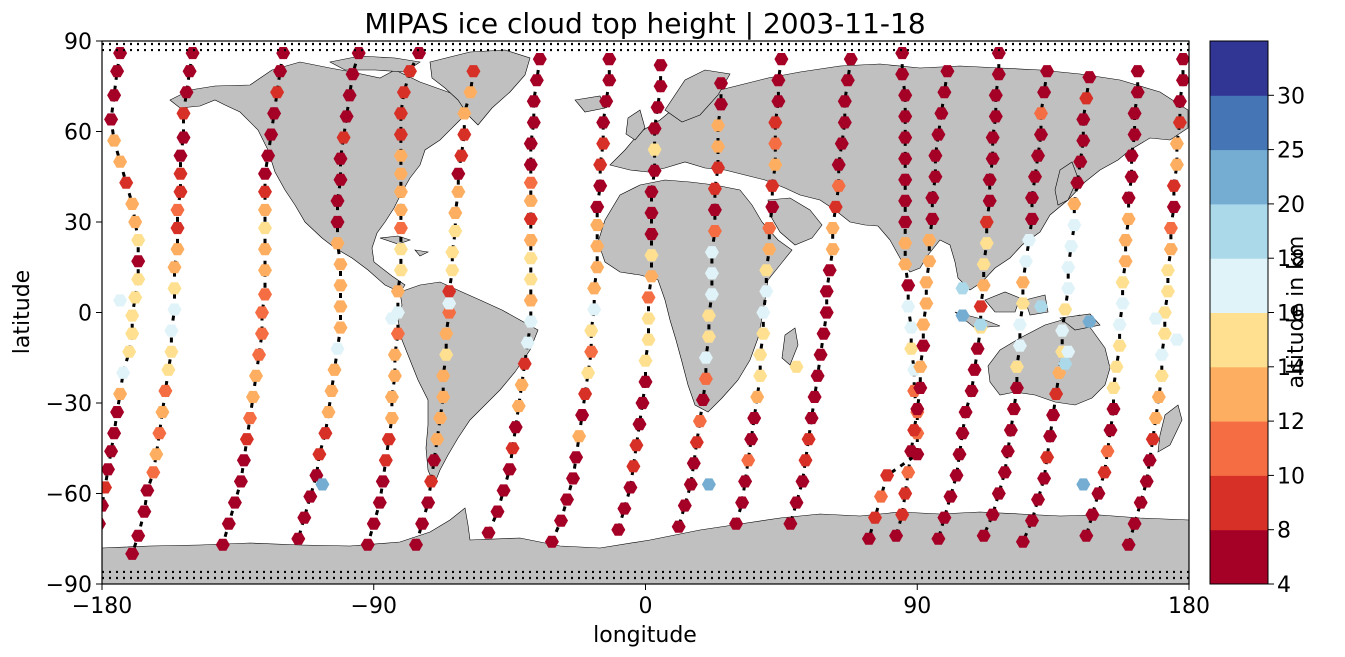 The width and height of the screenshot is (1345, 657). What do you see at coordinates (1291, 368) in the screenshot?
I see `colorbar-tick-label: 14` at bounding box center [1291, 368].